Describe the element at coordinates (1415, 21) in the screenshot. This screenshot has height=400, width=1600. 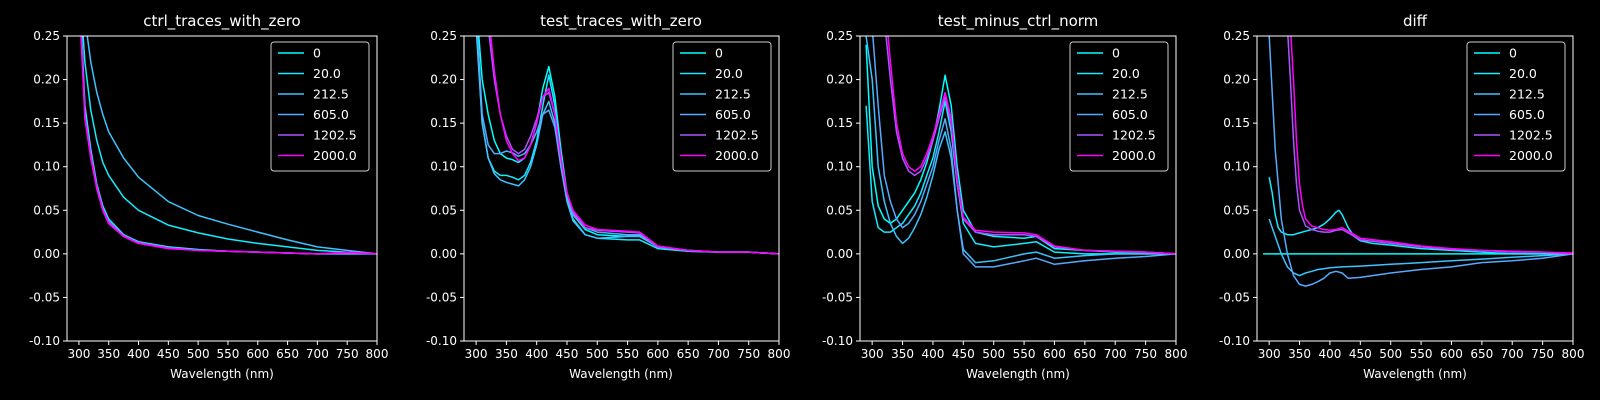
I see `chart-title: diff` at that location.